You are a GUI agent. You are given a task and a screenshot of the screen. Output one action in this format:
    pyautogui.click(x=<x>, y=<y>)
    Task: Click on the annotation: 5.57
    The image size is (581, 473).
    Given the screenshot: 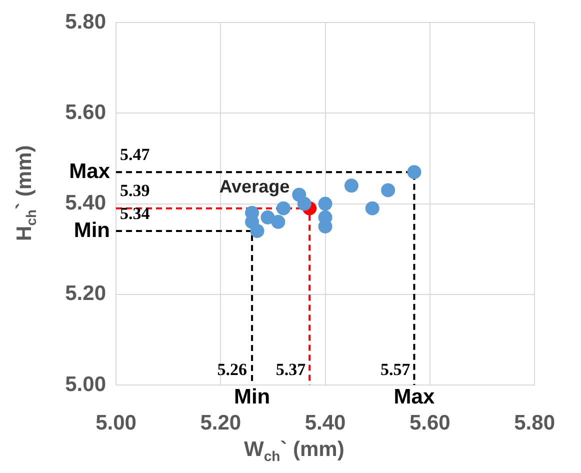 What is the action you would take?
    pyautogui.click(x=395, y=369)
    